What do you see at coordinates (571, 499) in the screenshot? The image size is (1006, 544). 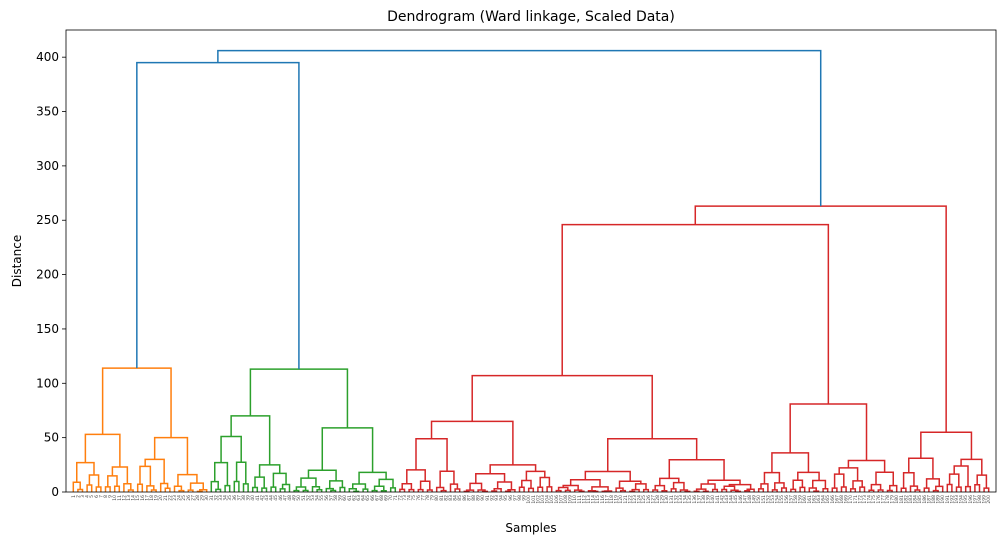 I see `leaf-label: 109` at bounding box center [571, 499].